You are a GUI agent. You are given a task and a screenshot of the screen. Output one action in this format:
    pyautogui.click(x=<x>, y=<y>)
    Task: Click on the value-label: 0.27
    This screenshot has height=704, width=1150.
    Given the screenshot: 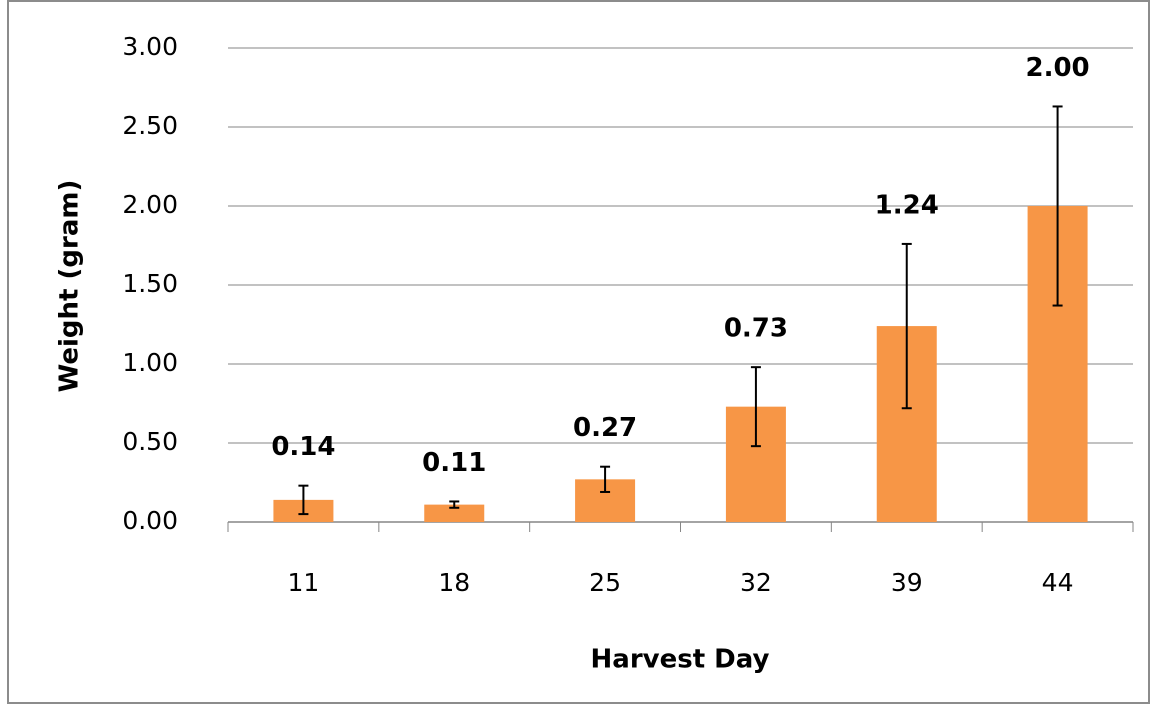 What is the action you would take?
    pyautogui.click(x=605, y=428)
    